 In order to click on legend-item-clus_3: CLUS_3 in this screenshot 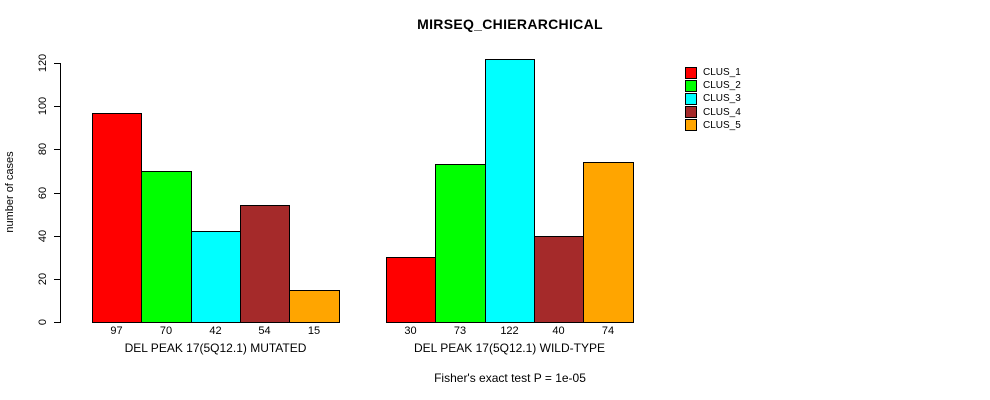, I will do `click(713, 98)`.